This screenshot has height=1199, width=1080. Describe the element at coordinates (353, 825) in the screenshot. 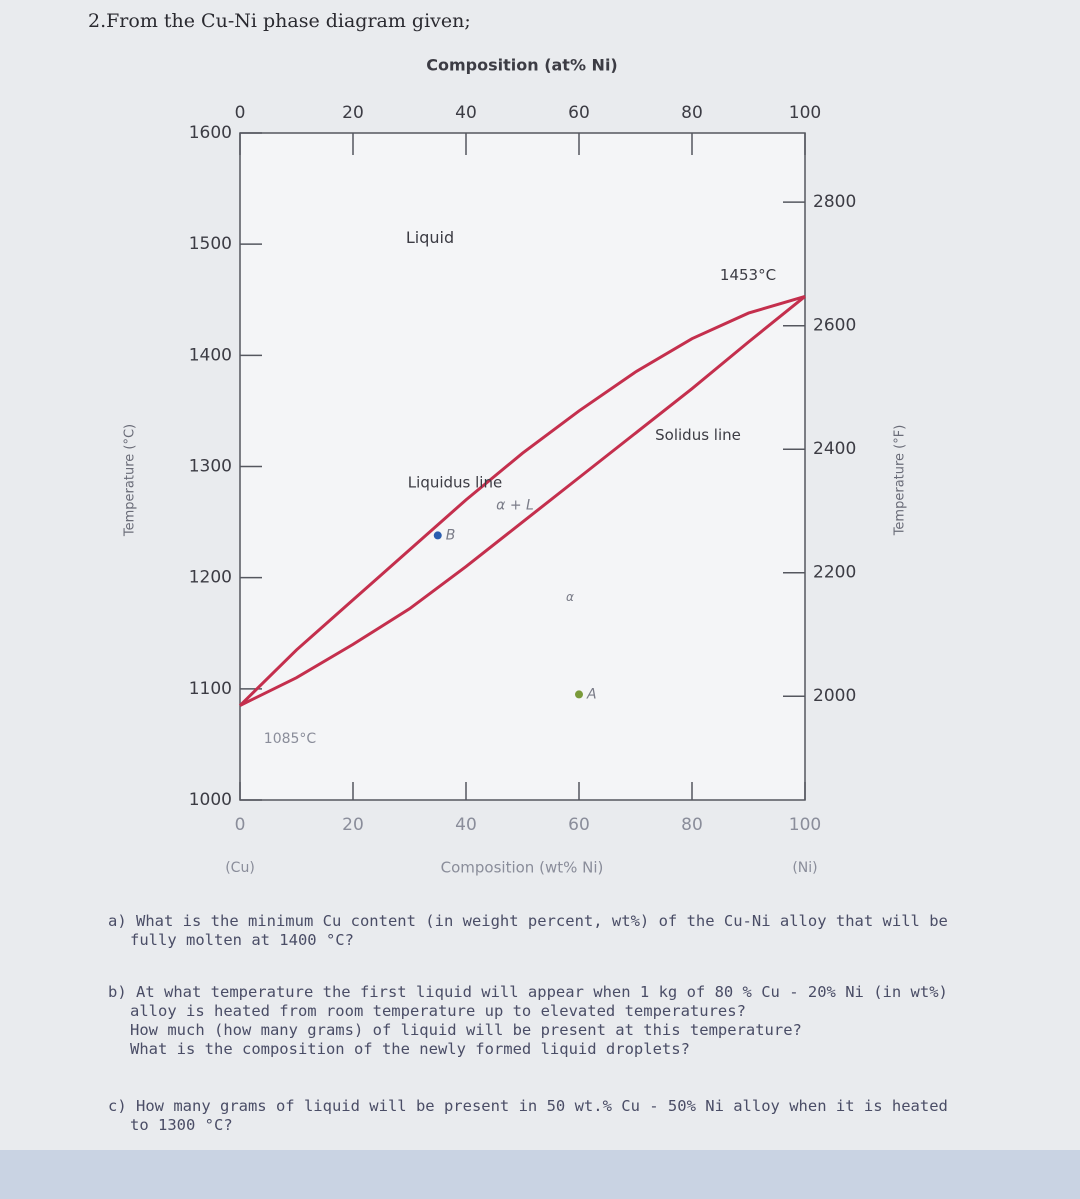

I see `x-tick-label: 20` at that location.